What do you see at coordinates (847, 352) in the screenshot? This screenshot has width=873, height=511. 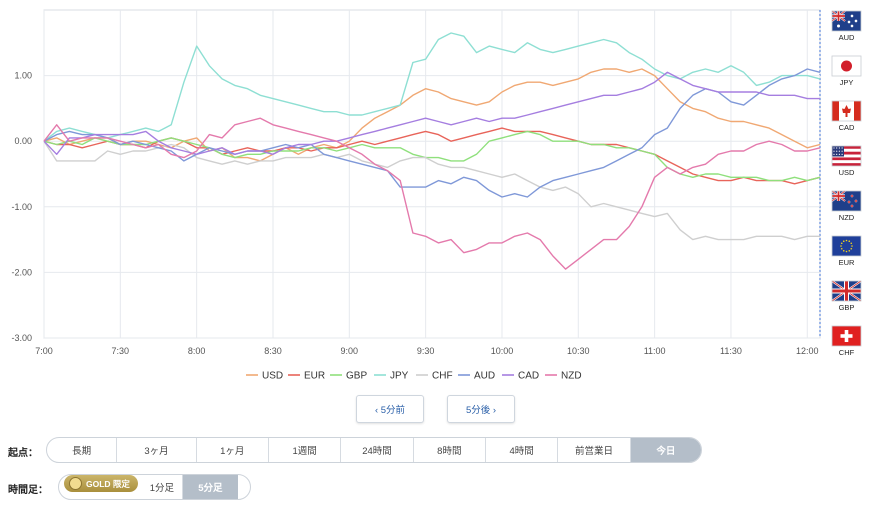 I see `flag-label: CHF` at bounding box center [847, 352].